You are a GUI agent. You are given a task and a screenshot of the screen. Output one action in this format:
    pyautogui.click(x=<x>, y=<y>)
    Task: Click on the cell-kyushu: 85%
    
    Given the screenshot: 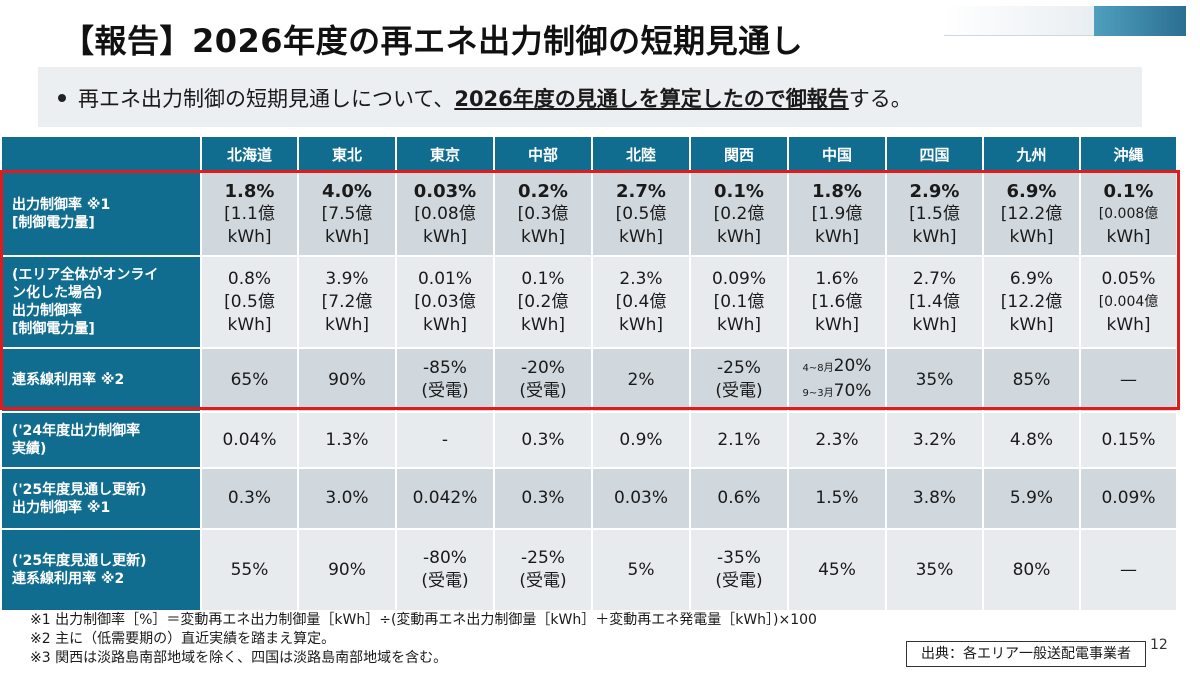 What is the action you would take?
    pyautogui.click(x=1031, y=380)
    